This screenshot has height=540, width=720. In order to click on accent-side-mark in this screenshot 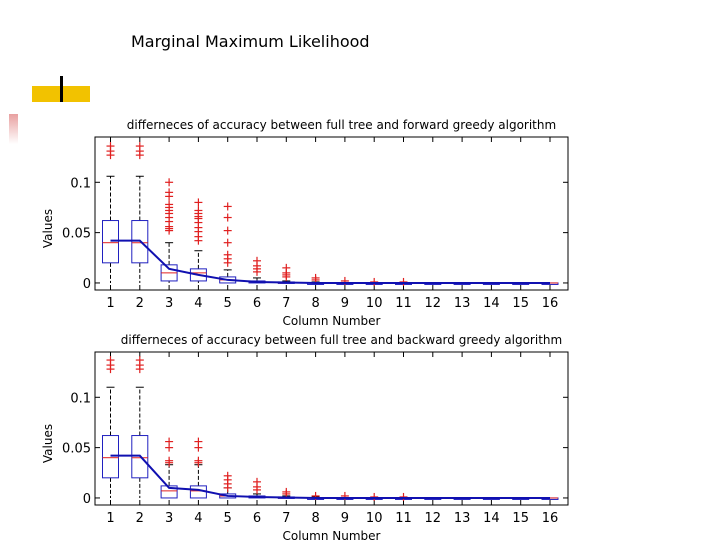, I will do `click(13, 129)`.